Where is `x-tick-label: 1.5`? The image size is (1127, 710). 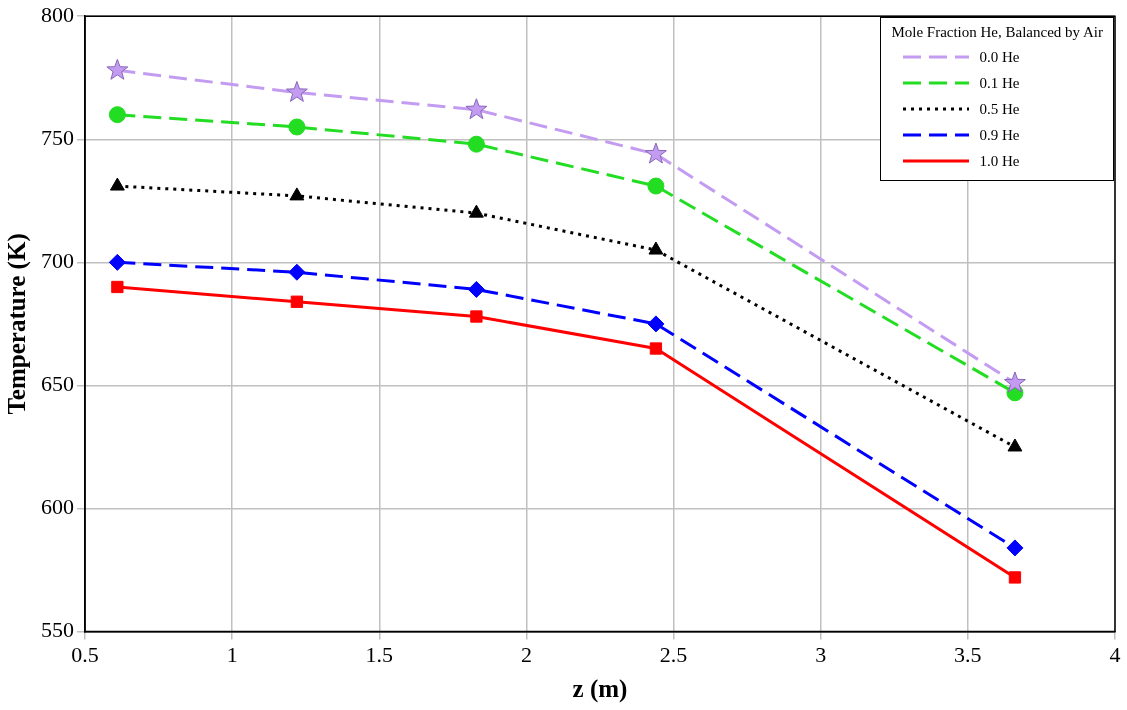
x-tick-label: 1.5 is located at coordinates (379, 654).